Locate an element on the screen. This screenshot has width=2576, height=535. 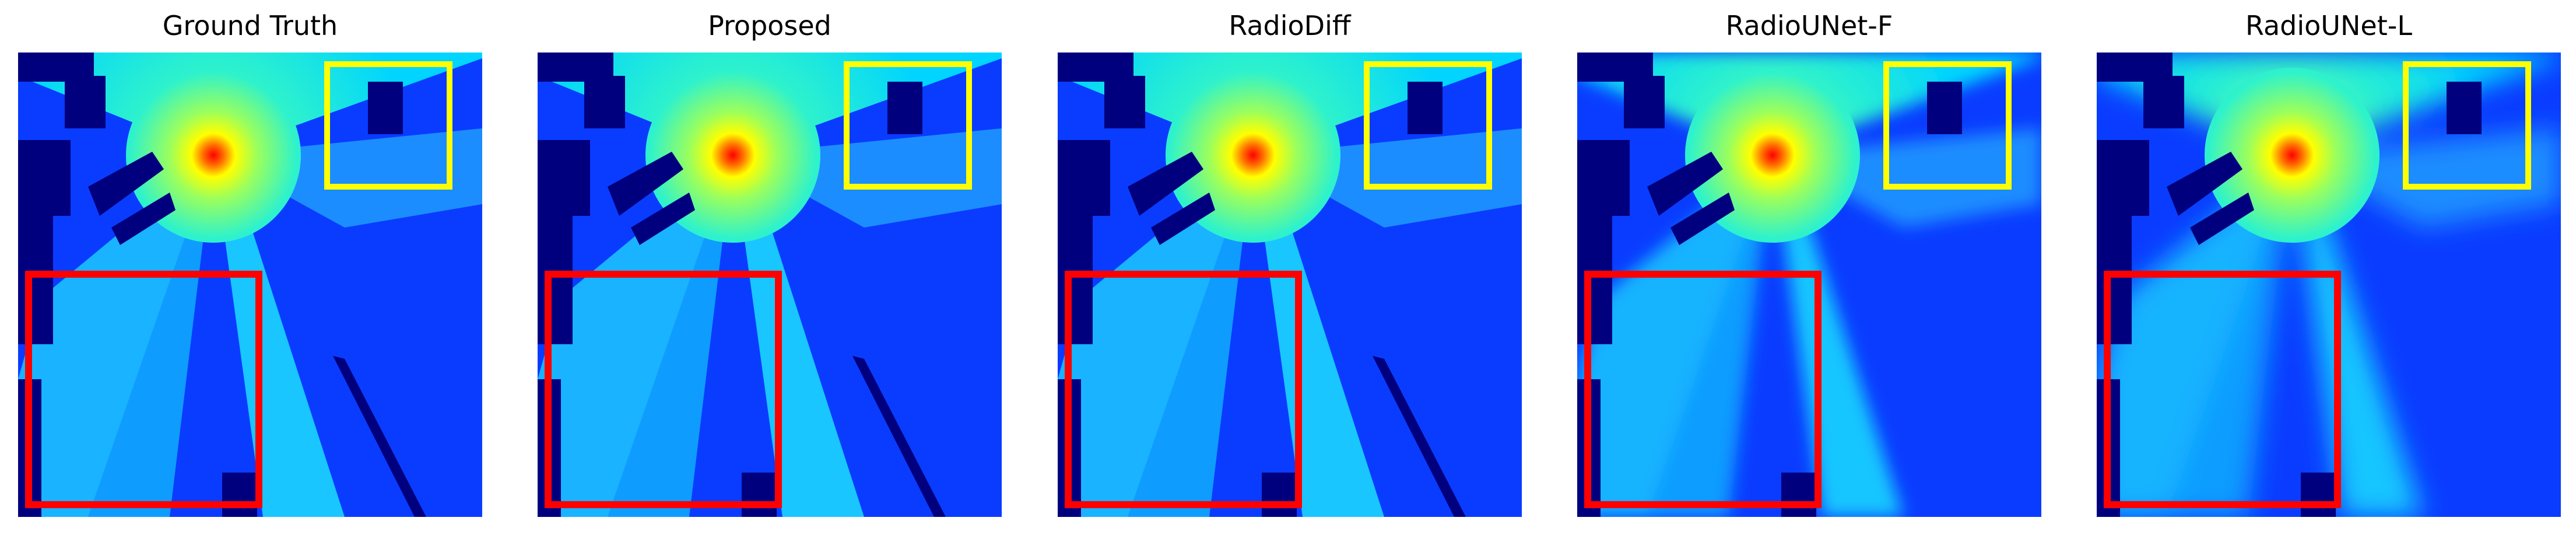
panel-title: Ground Truth is located at coordinates (250, 25).